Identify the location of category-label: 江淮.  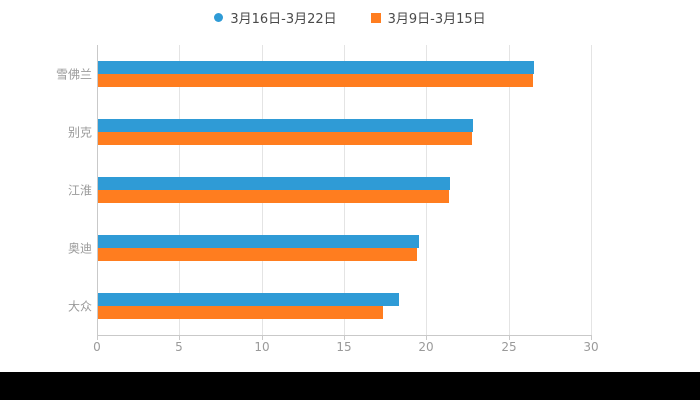
(79, 190).